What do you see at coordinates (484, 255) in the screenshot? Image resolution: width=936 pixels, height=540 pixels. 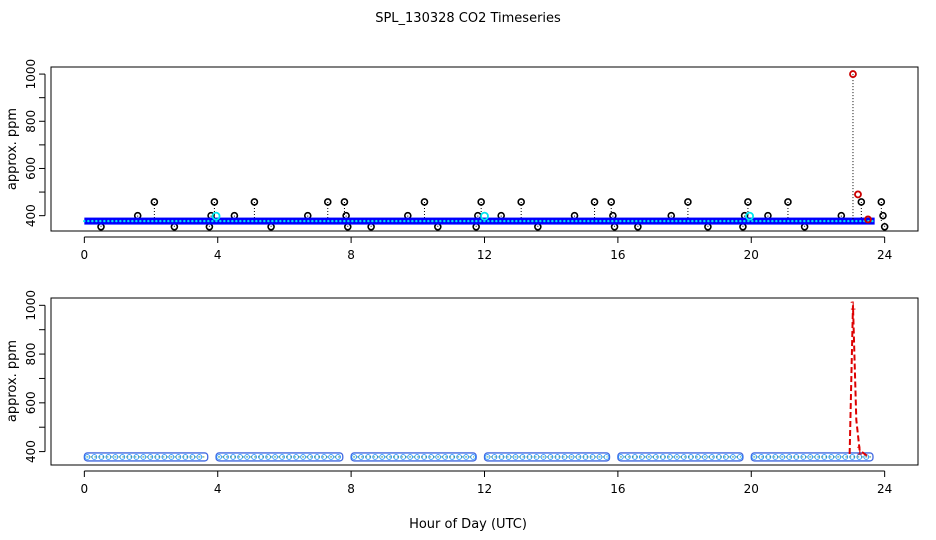 I see `top-x-tick-label: 12` at bounding box center [484, 255].